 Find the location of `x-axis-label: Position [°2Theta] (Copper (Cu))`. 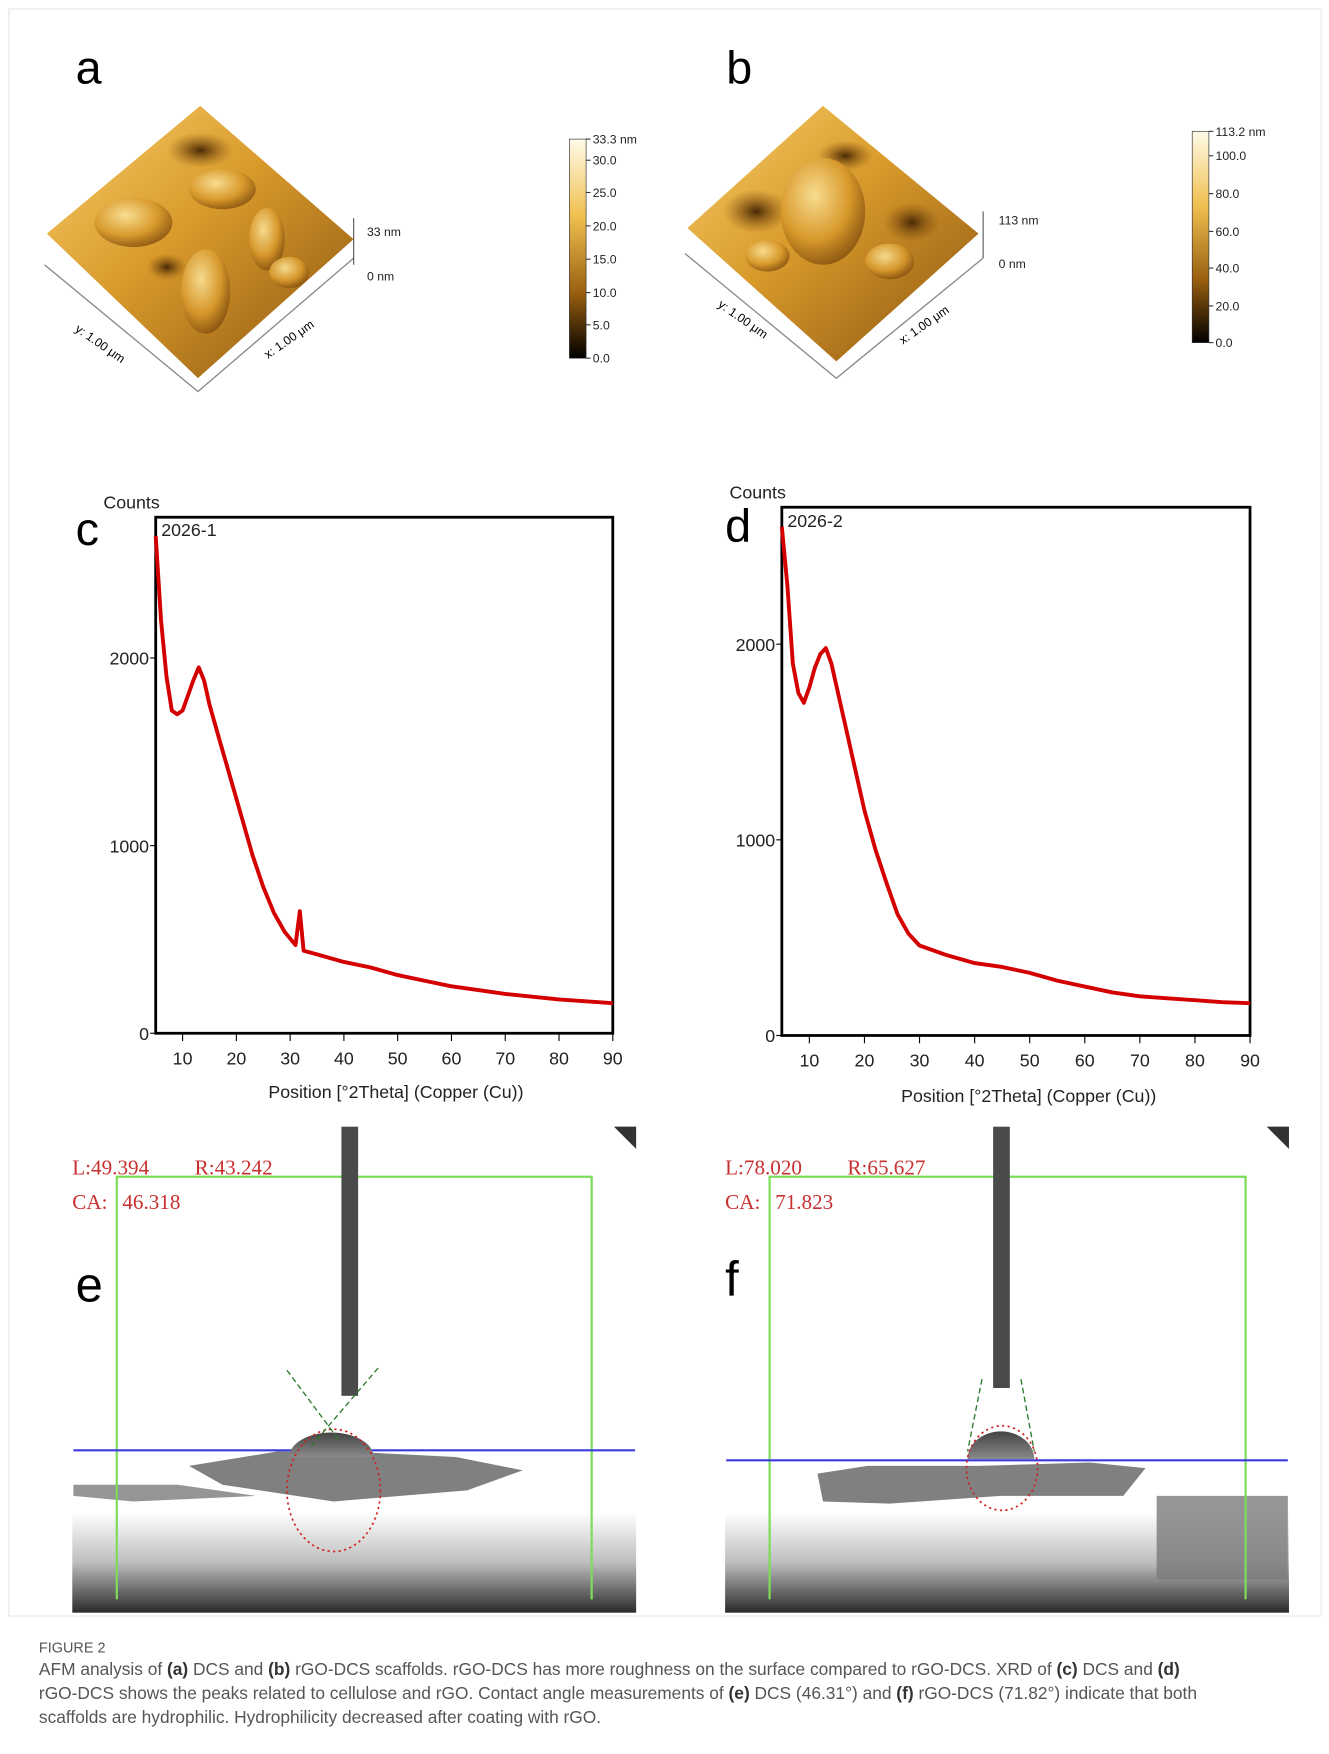

x-axis-label: Position [°2Theta] (Copper (Cu)) is located at coordinates (1028, 1096).